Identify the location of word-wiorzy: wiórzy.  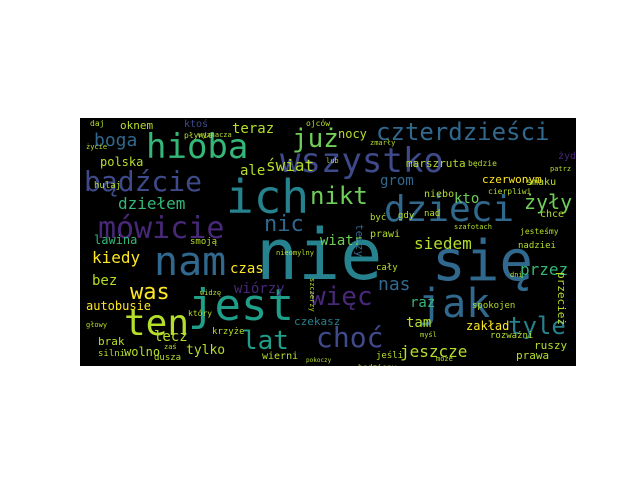
(259, 289).